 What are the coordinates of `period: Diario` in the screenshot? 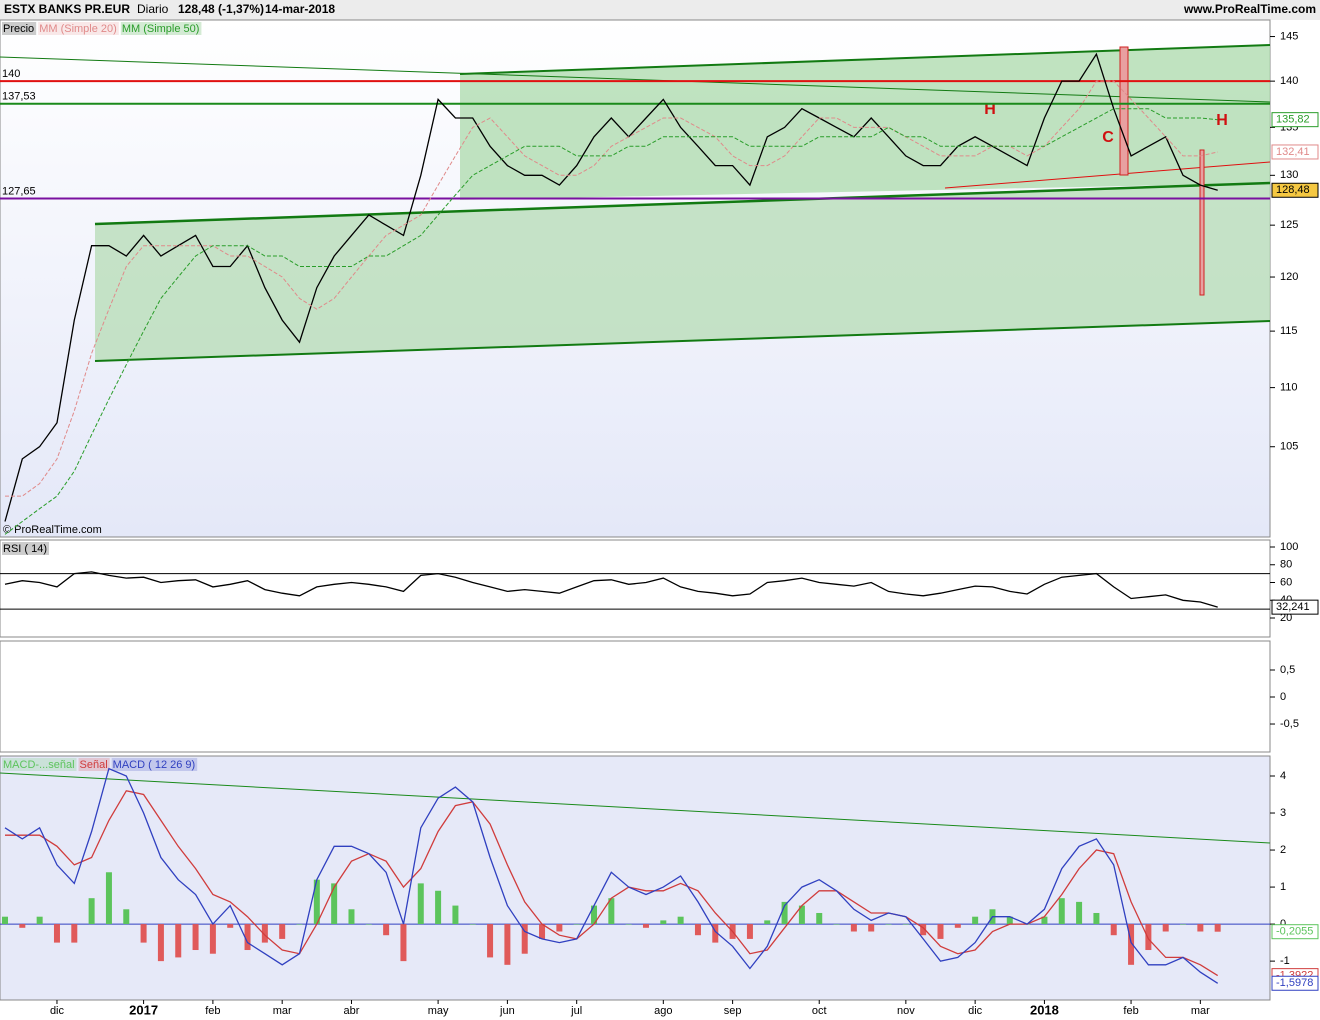 It's located at (153, 9).